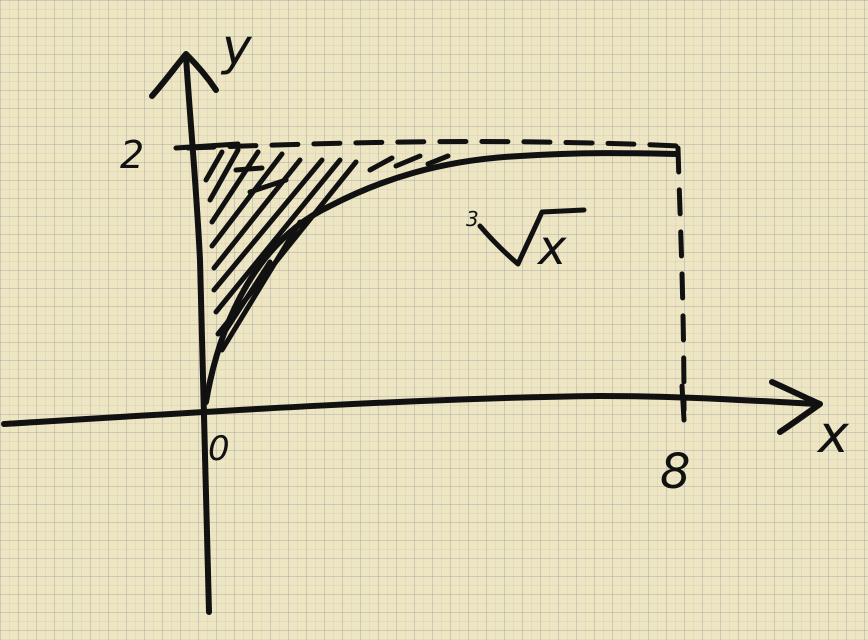  I want to click on curve-label-radicand: x, so click(551, 248).